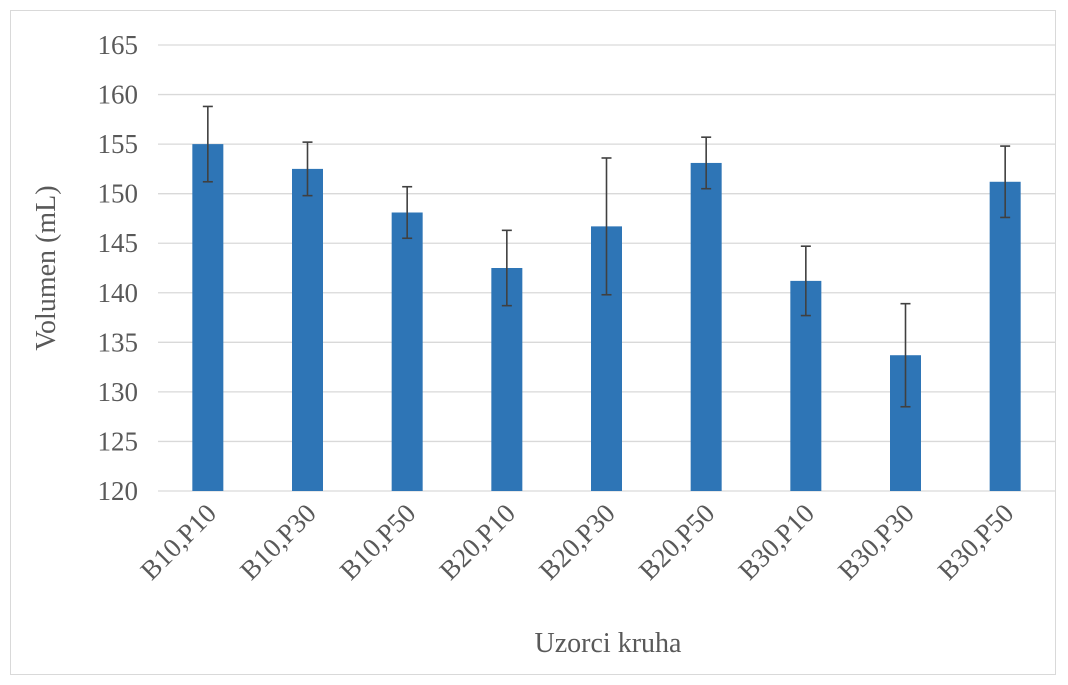 The height and width of the screenshot is (685, 1068). Describe the element at coordinates (278, 542) in the screenshot. I see `x-tick-label: B10,P30` at that location.